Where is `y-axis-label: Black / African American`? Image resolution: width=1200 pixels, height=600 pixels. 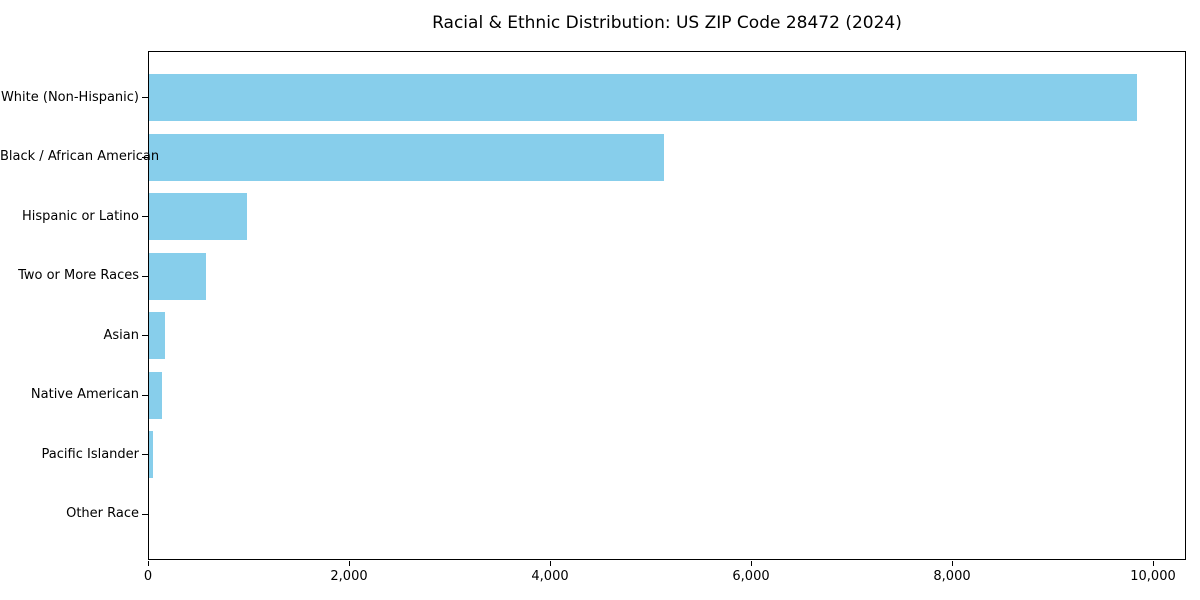
y-axis-label: Black / African American is located at coordinates (80, 156).